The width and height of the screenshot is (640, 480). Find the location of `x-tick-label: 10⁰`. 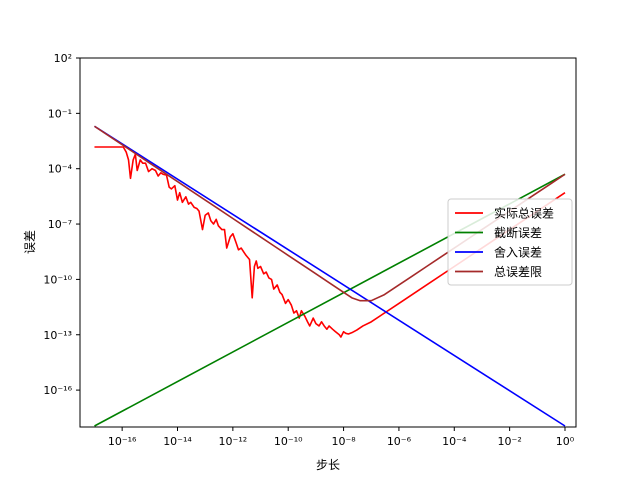

x-tick-label: 10⁰ is located at coordinates (565, 441).